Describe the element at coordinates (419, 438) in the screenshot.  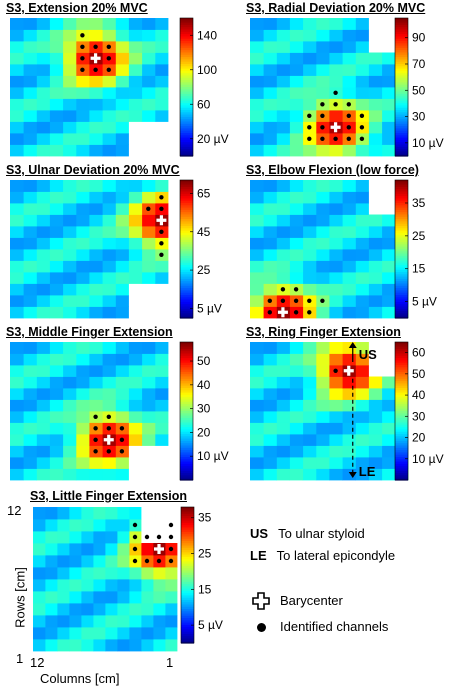
I see `colorbar-tick-label: 20` at that location.